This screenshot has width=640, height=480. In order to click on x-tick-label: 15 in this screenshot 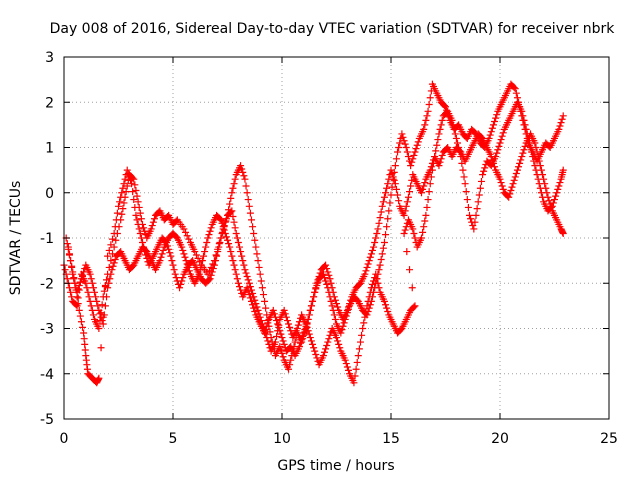, I will do `click(391, 439)`.